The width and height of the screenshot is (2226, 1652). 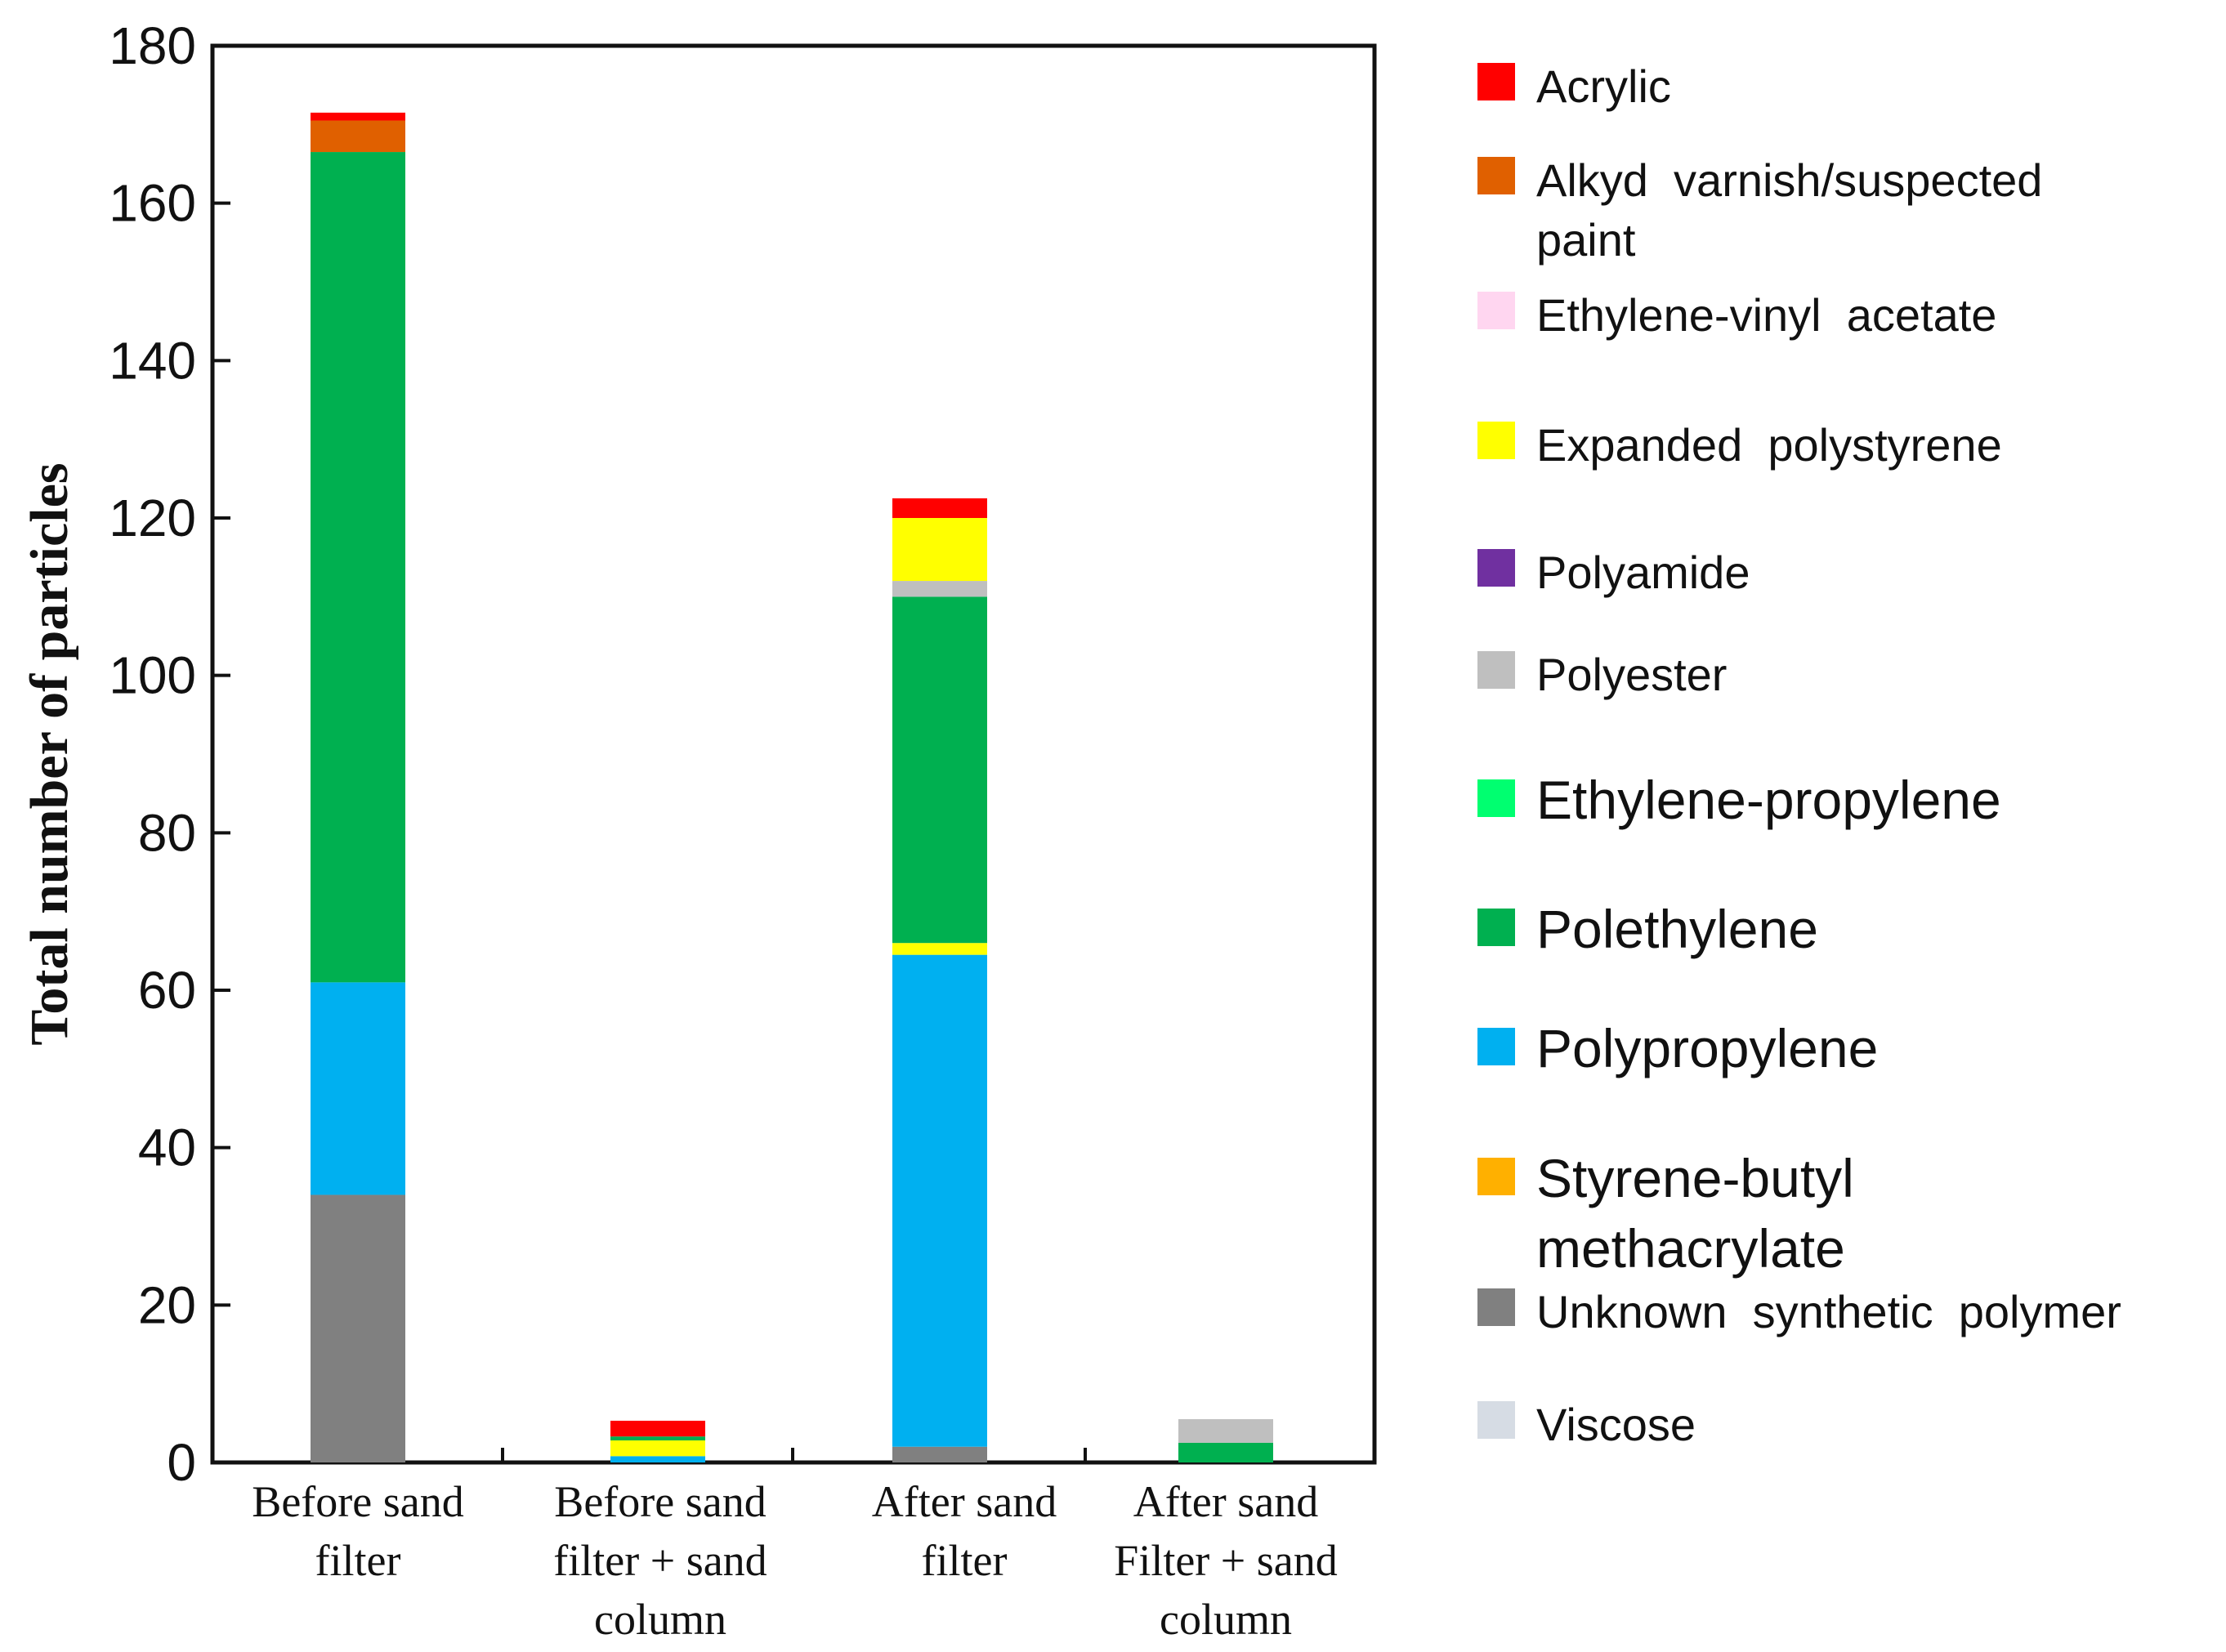 What do you see at coordinates (167, 990) in the screenshot?
I see `y-tick-label: 60` at bounding box center [167, 990].